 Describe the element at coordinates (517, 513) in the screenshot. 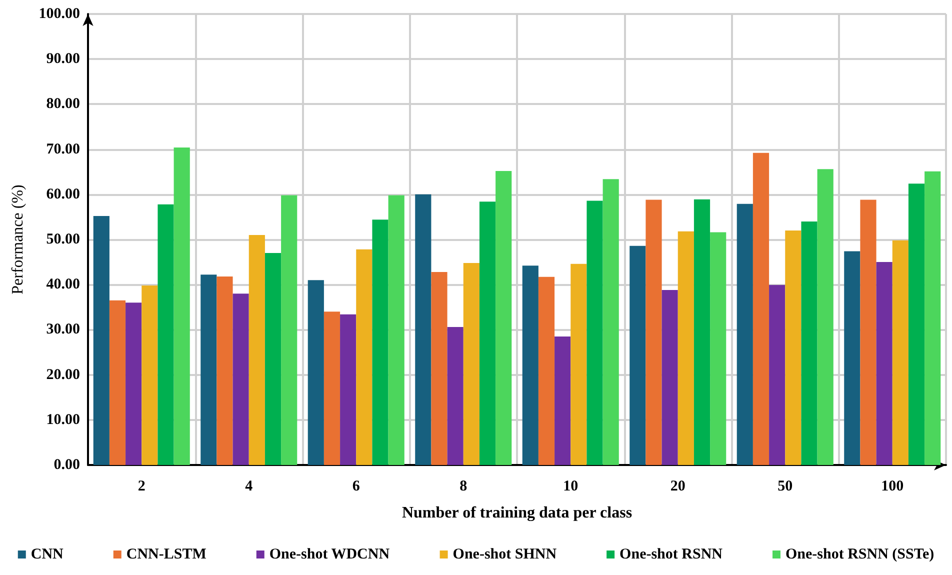

I see `x-axis-title: Number of training data per class` at that location.